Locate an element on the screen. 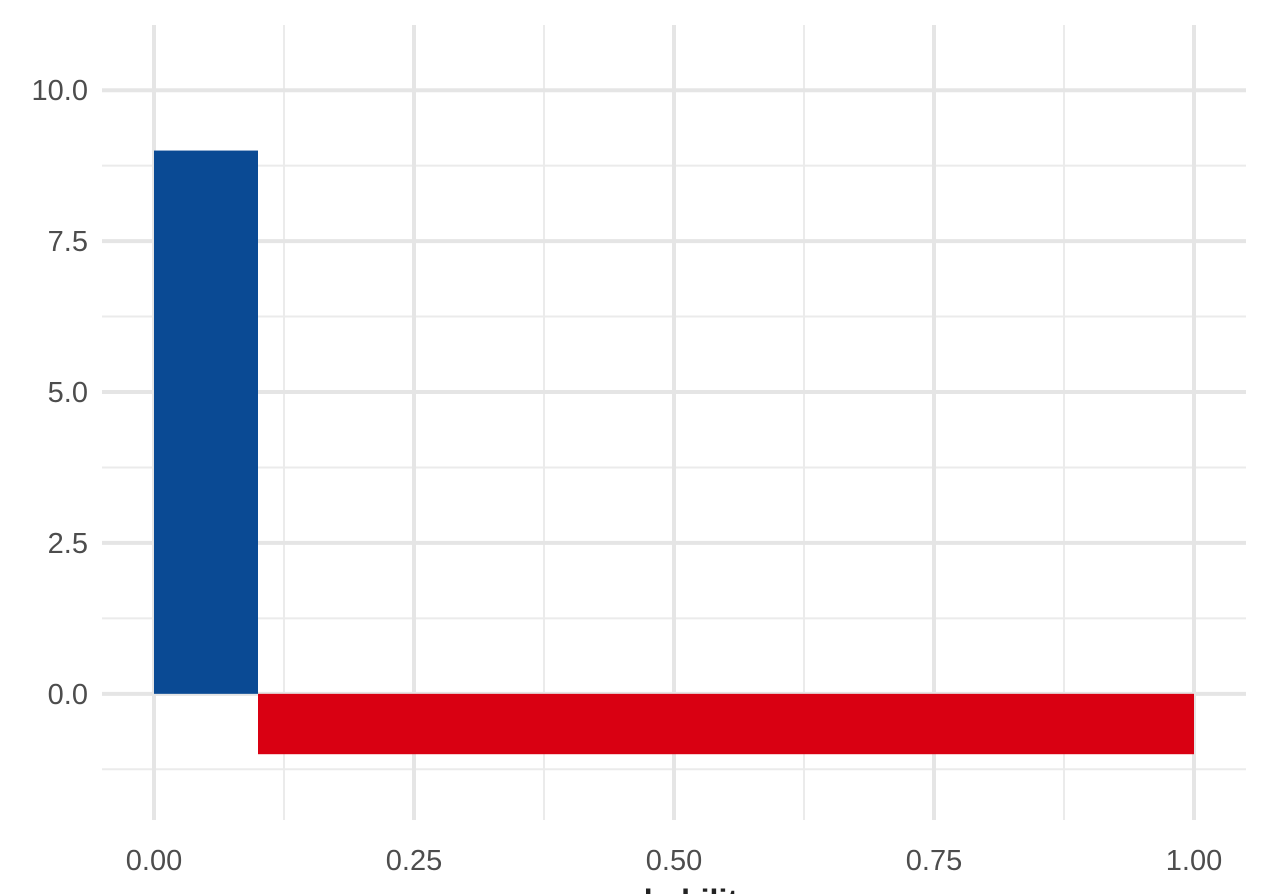  y-tick-label: 7.5 is located at coordinates (68, 242).